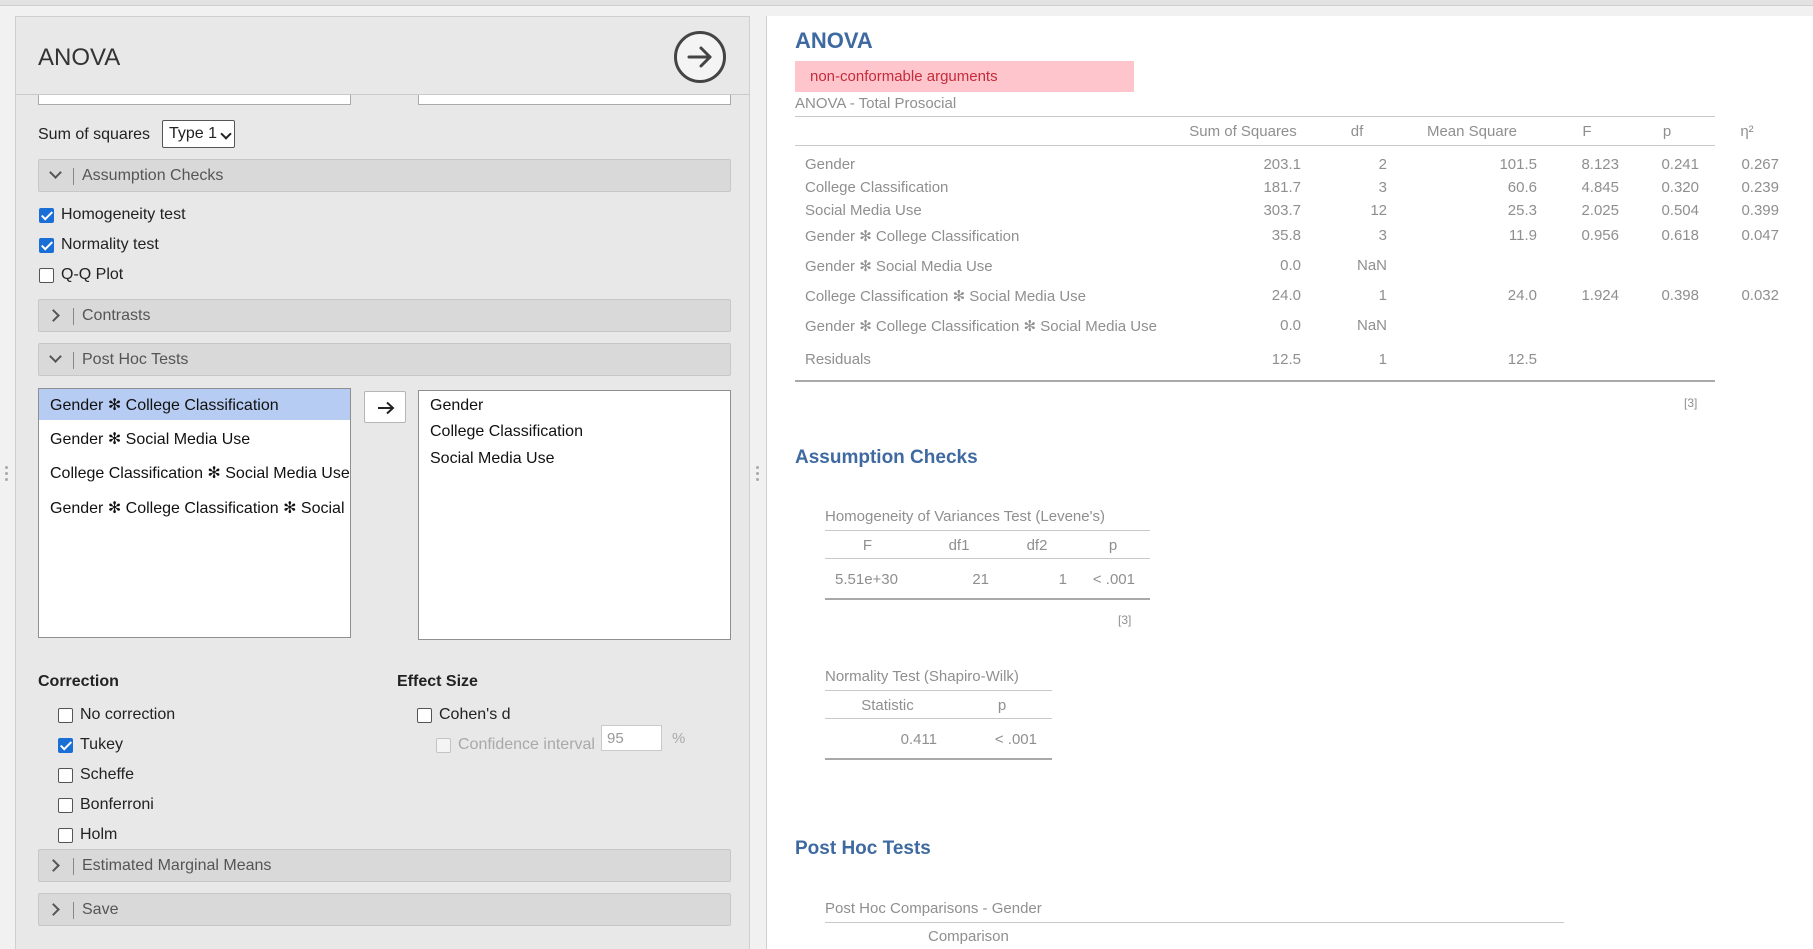  I want to click on left-splitter-handle, so click(7, 475).